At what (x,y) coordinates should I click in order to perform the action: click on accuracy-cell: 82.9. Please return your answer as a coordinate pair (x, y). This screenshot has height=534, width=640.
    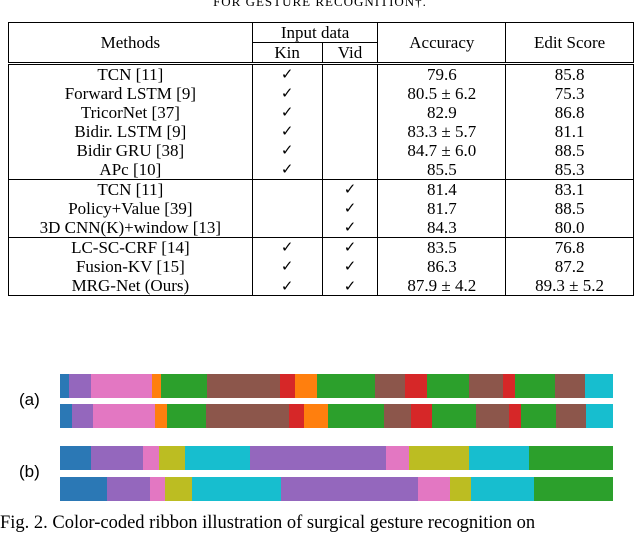
    Looking at the image, I should click on (442, 113).